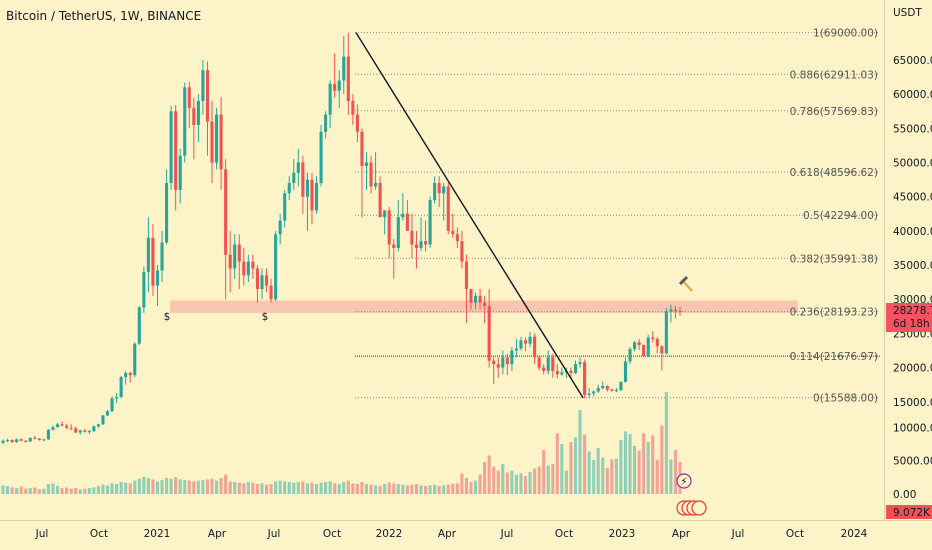 Image resolution: width=932 pixels, height=550 pixels. What do you see at coordinates (332, 534) in the screenshot?
I see `time-tick-label: Oct` at bounding box center [332, 534].